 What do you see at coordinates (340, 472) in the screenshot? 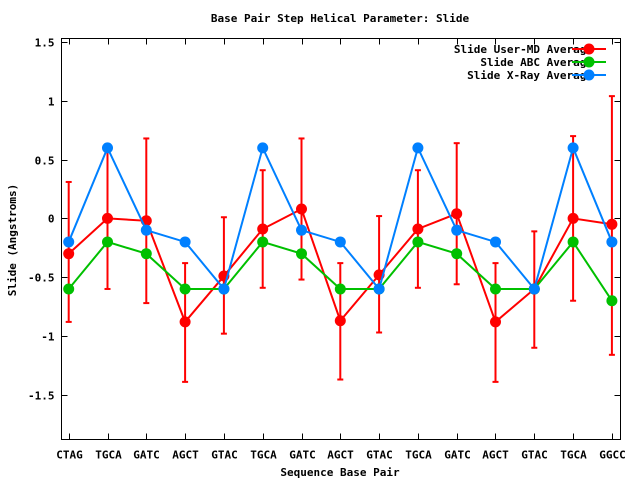
I see `x-axis-label: Sequence Base Pair` at bounding box center [340, 472].